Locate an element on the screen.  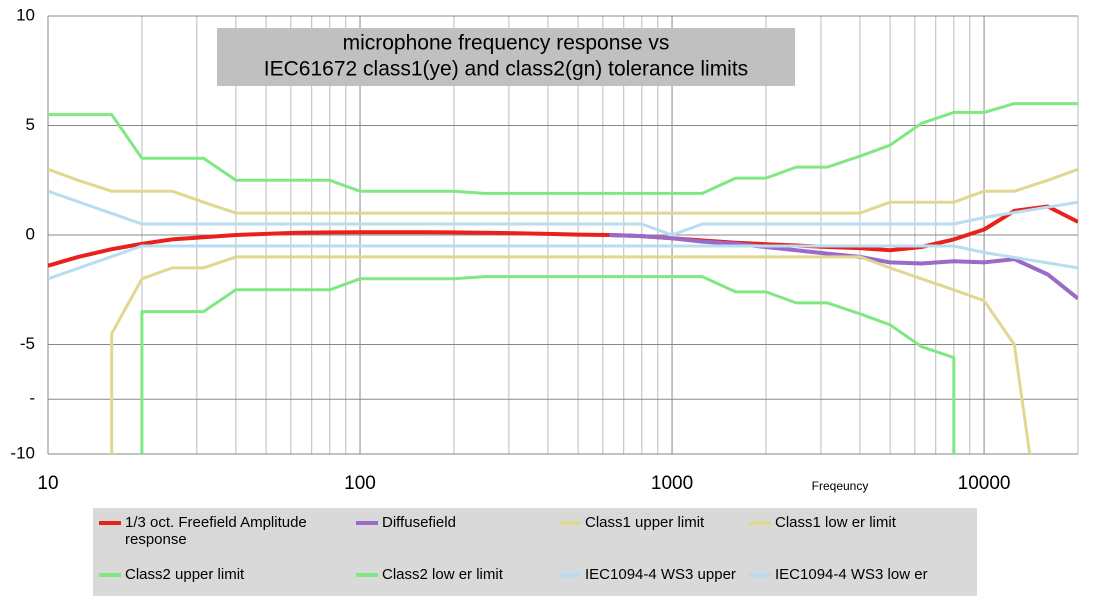
x-axis-label: Freqeuncy is located at coordinates (840, 486).